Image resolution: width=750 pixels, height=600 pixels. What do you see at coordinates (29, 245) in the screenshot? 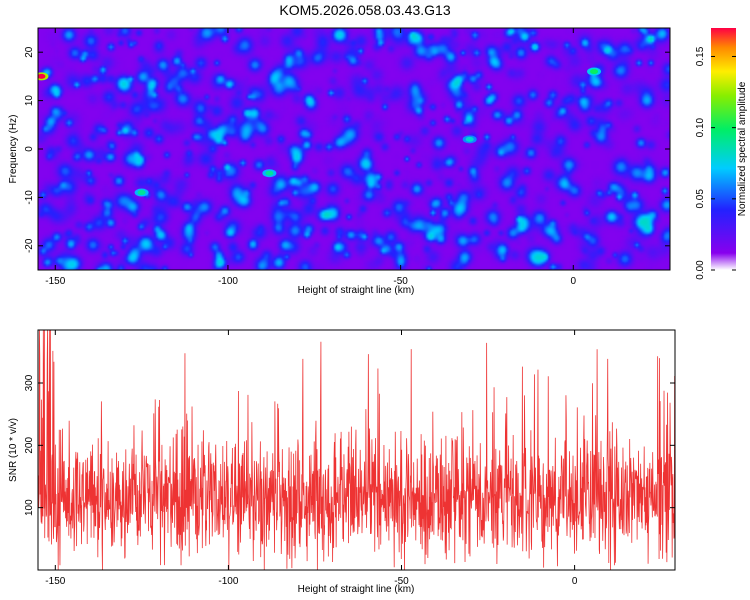
I see `ytick-label: -20` at bounding box center [29, 245].